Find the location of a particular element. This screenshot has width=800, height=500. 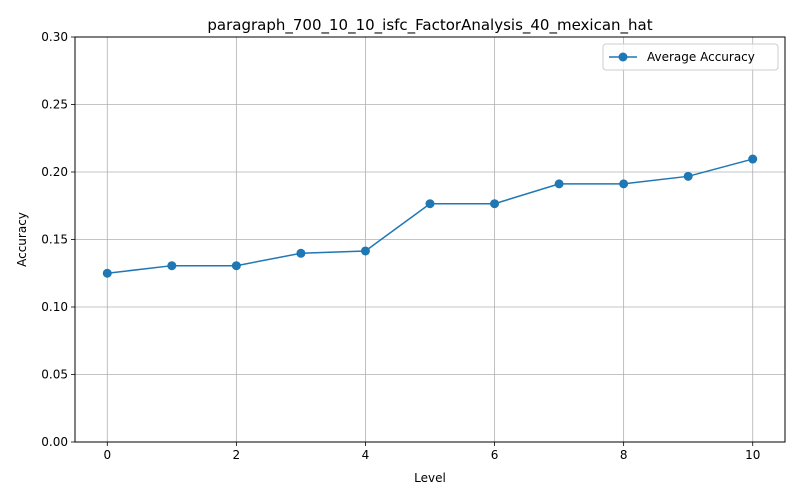

x-tick-label: 10 is located at coordinates (752, 455).